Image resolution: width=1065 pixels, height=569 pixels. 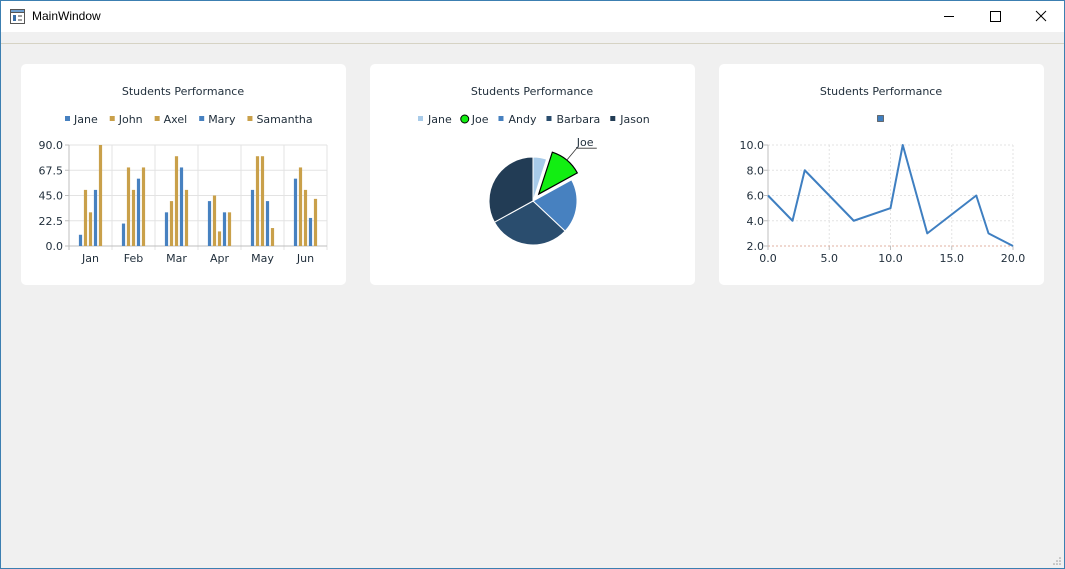 I want to click on legend-label: John, so click(x=130, y=119).